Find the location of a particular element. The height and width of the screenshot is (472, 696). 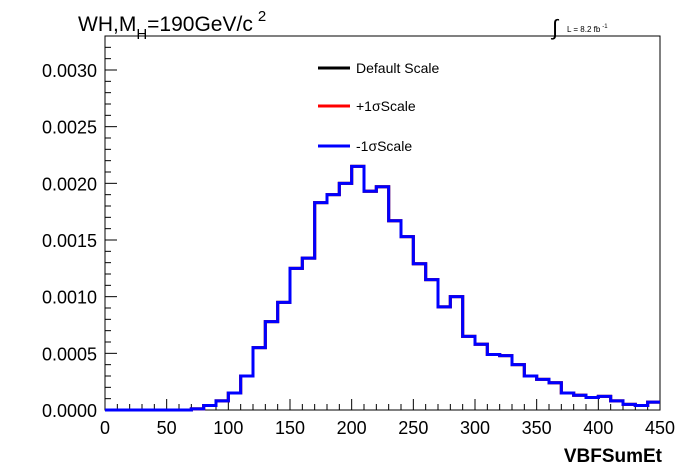

x-tick-label: 250 is located at coordinates (413, 428).